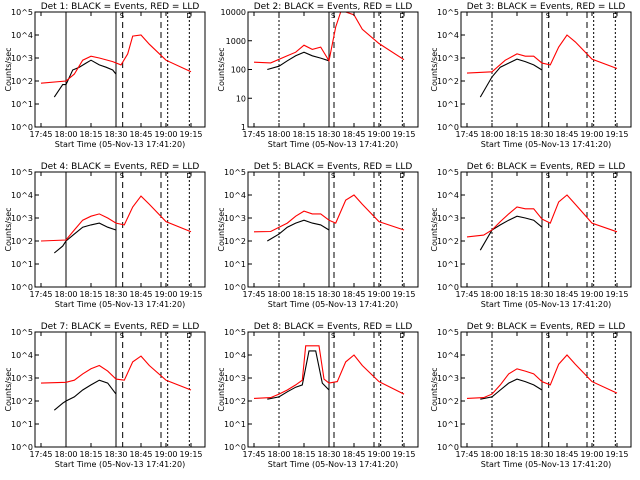  Describe the element at coordinates (22, 195) in the screenshot. I see `panel-4-y-tick-label-5: 10^4` at that location.